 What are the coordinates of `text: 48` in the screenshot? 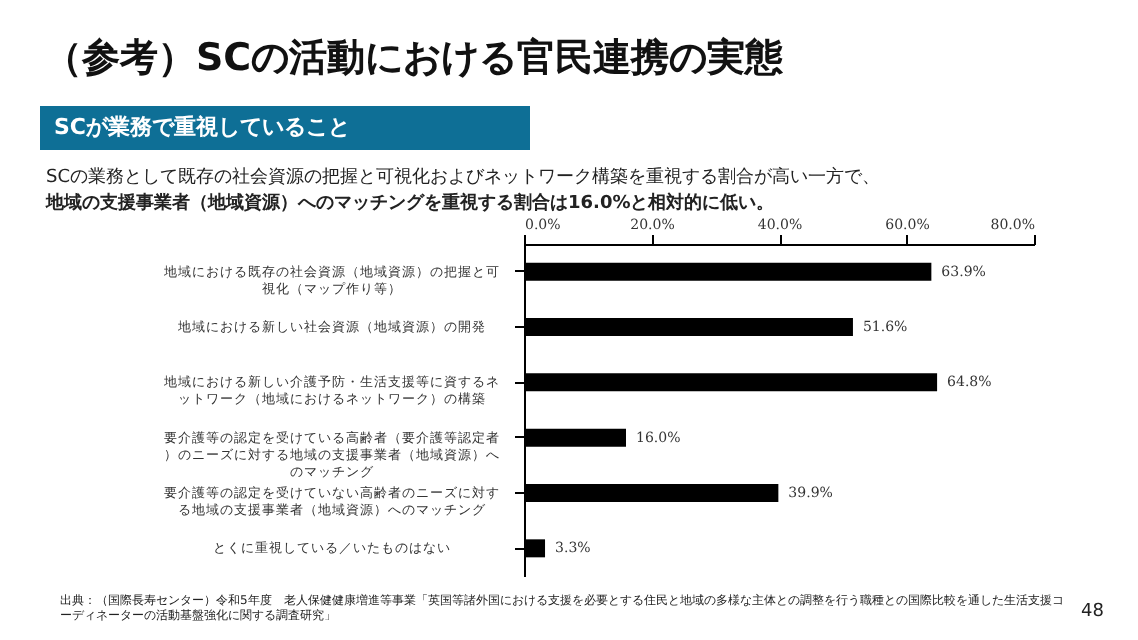 It's located at (1093, 612).